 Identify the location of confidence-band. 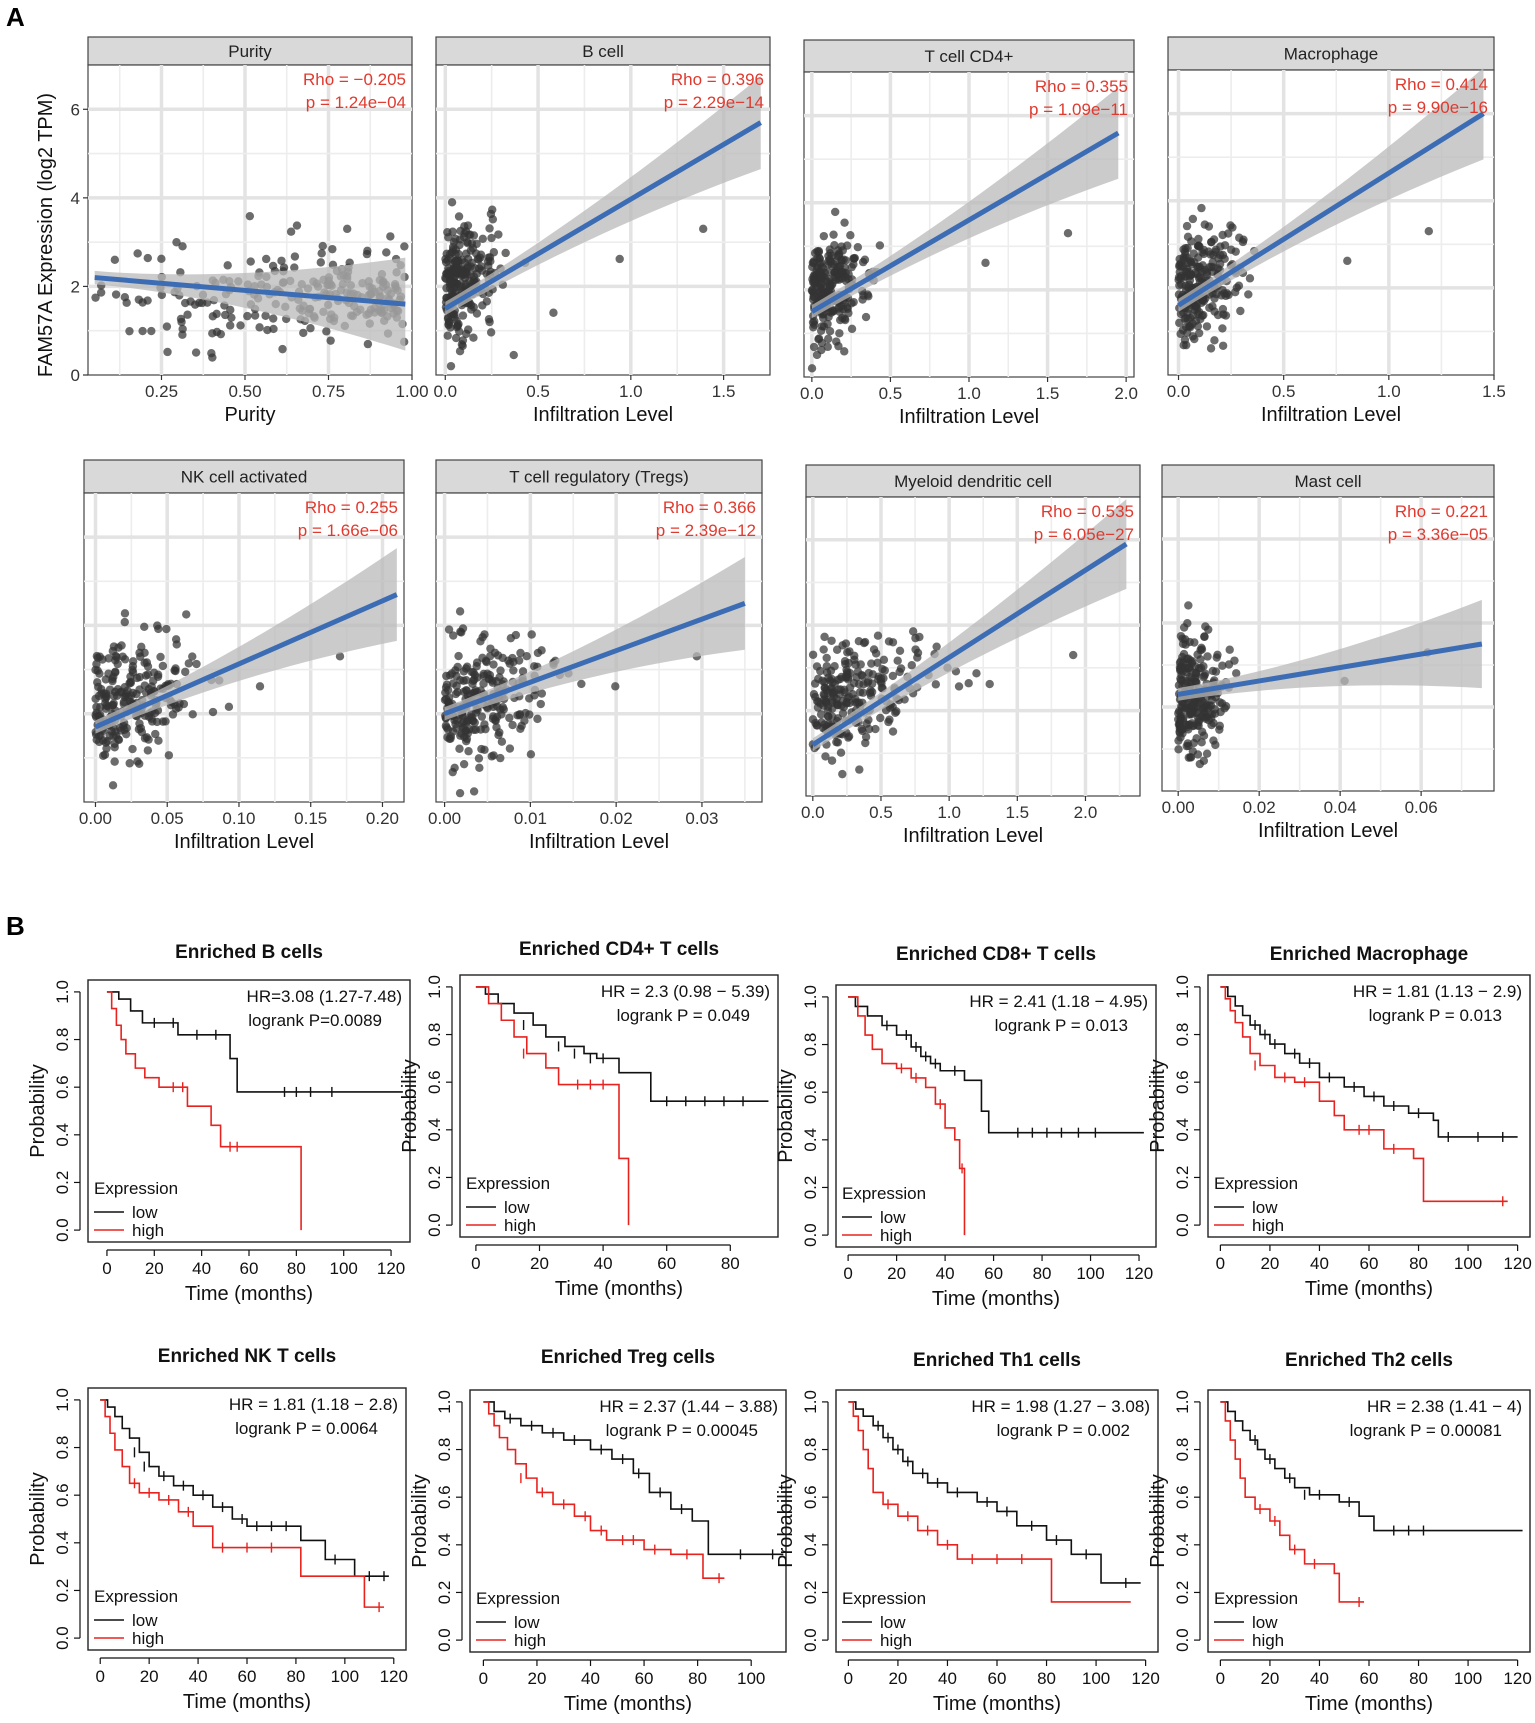
(246, 641).